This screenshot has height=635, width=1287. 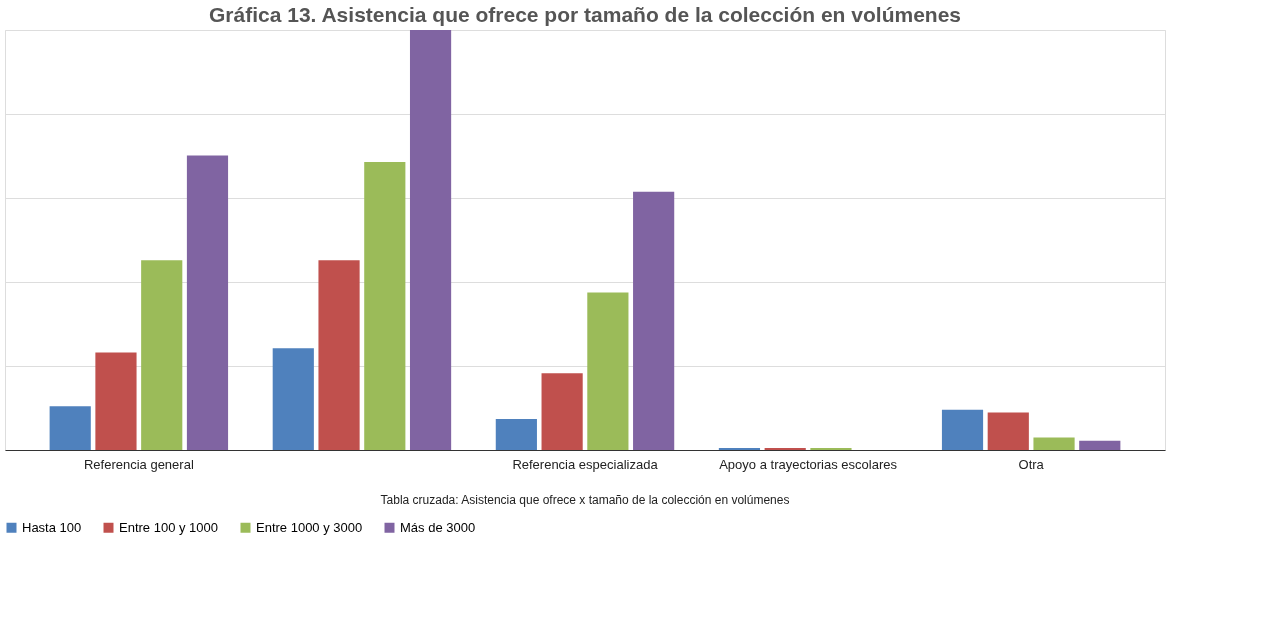 I want to click on chart-title: Gráfica 13. Asistencia que ofrece por tamaño de la colección en volúmenes, so click(x=585, y=14).